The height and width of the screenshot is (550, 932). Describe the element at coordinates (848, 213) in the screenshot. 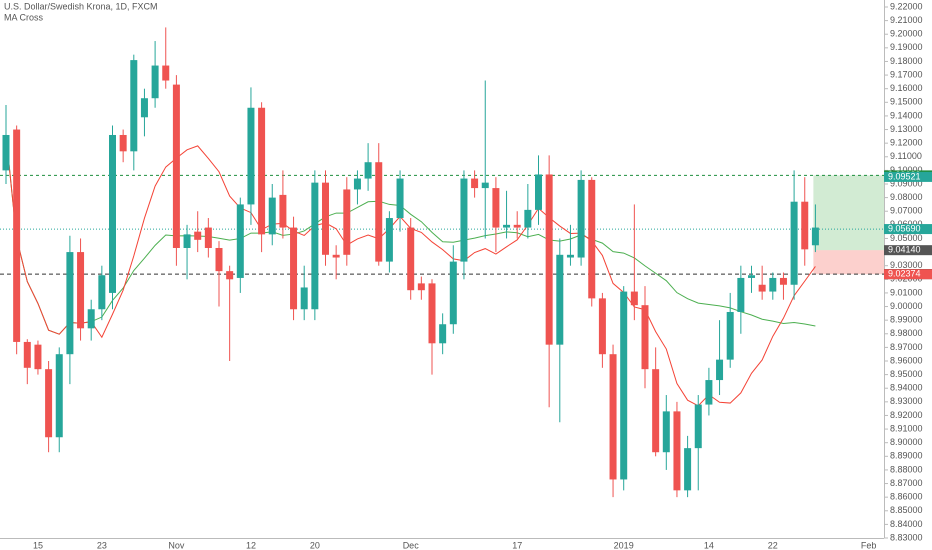

I see `profit-zone` at that location.